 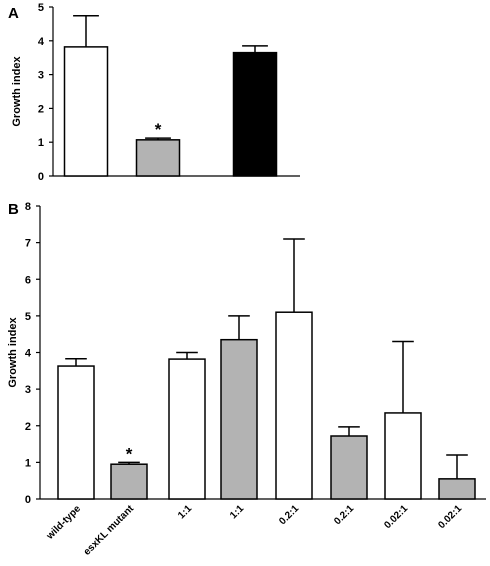 I want to click on panel-a-y-tick-label: 0, so click(x=41, y=177).